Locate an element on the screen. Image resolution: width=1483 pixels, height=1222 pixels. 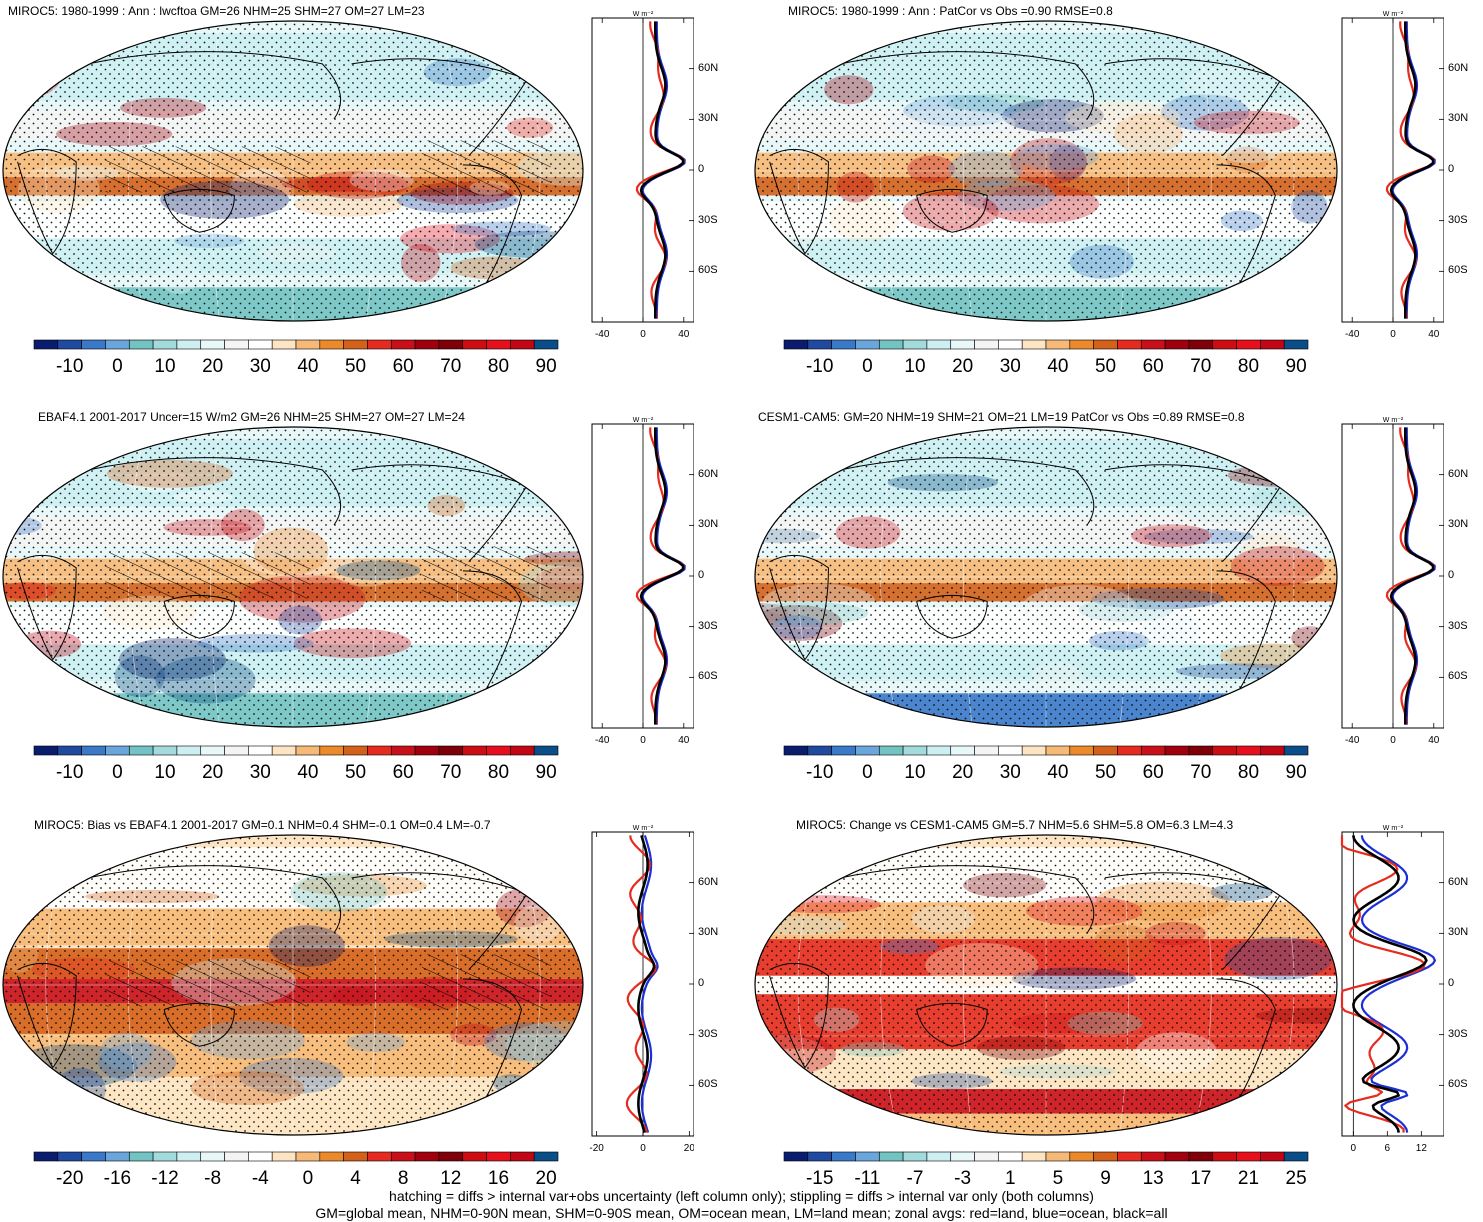
colorbar-tick-label: 20 is located at coordinates (212, 366).